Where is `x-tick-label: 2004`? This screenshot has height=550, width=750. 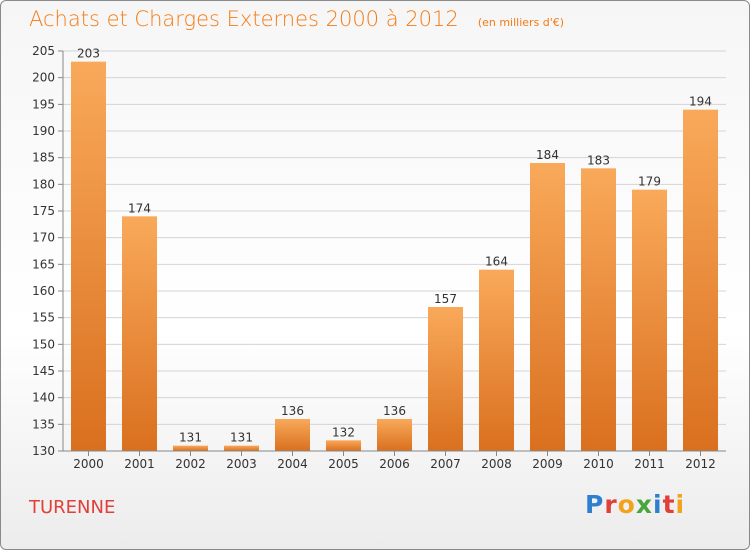 x-tick-label: 2004 is located at coordinates (292, 464).